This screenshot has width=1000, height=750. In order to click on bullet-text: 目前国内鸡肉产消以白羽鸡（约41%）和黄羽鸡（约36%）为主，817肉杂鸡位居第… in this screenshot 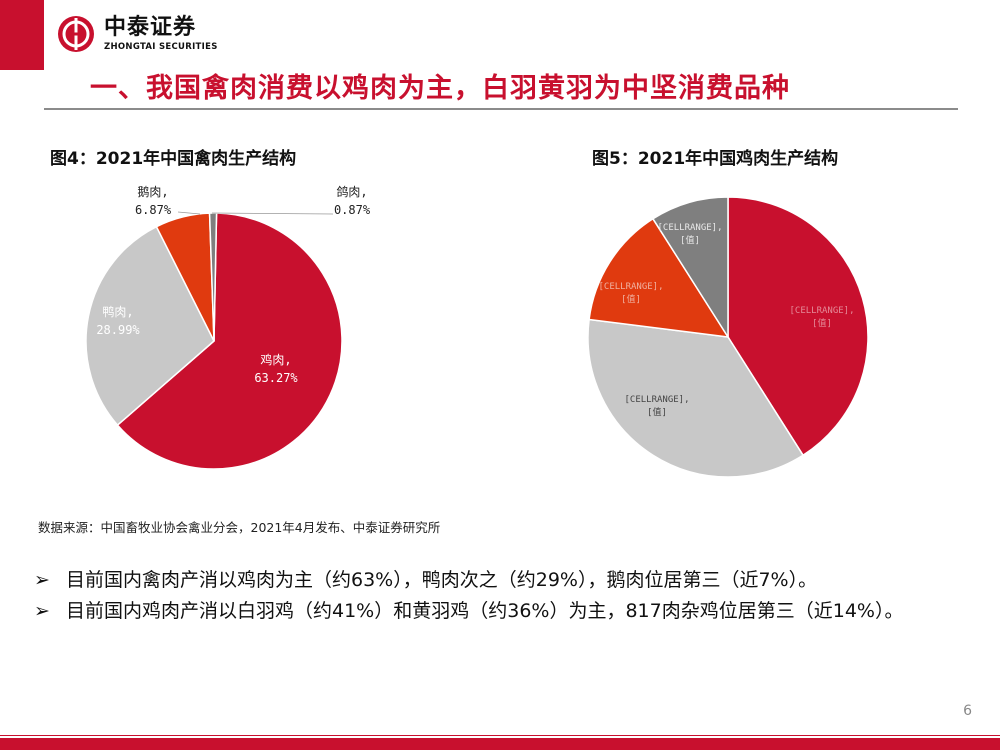, I will do `click(485, 611)`.